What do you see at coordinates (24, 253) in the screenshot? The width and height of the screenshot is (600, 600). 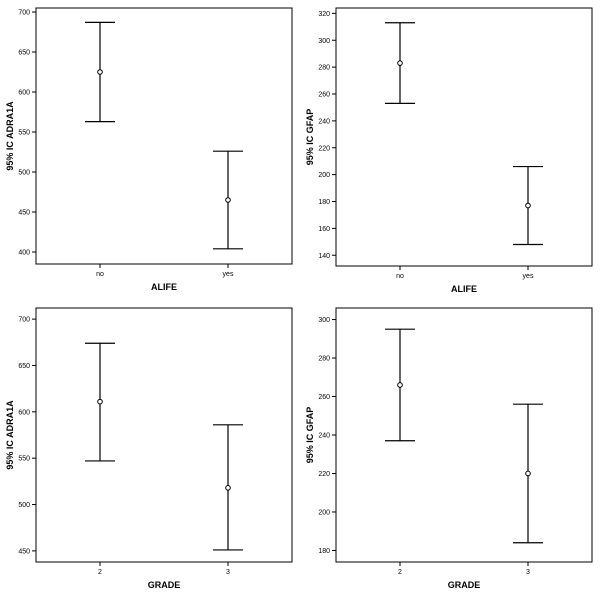 I see `y-tick-label: 400` at bounding box center [24, 253].